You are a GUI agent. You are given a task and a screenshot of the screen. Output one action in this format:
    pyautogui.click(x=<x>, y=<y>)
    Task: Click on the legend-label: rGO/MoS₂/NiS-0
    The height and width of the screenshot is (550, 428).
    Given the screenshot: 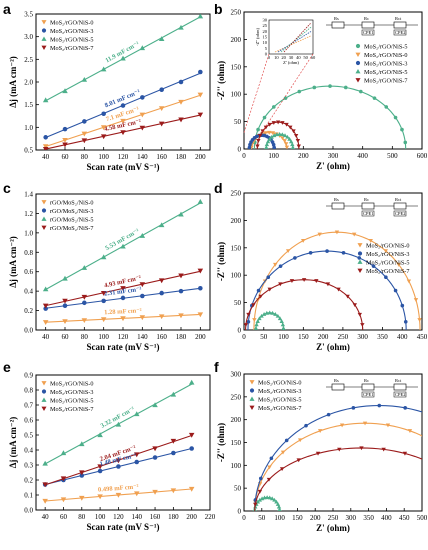 What is the action you would take?
    pyautogui.click(x=71, y=202)
    